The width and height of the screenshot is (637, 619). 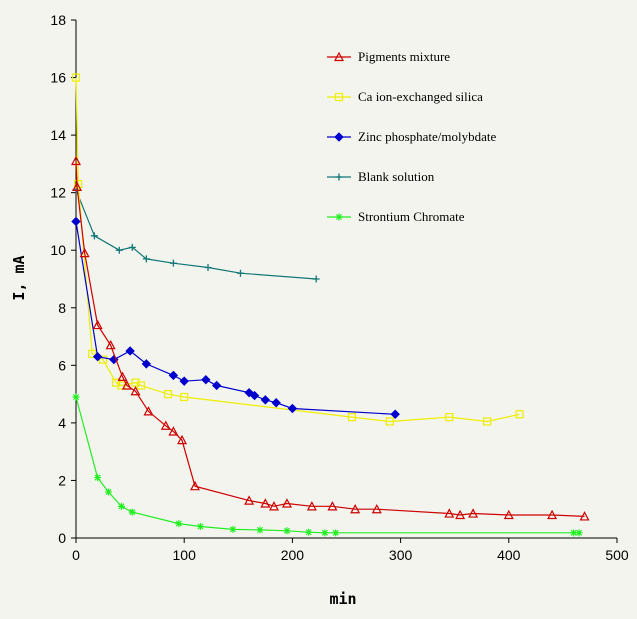 I want to click on x-axis-label: min, so click(x=342, y=599).